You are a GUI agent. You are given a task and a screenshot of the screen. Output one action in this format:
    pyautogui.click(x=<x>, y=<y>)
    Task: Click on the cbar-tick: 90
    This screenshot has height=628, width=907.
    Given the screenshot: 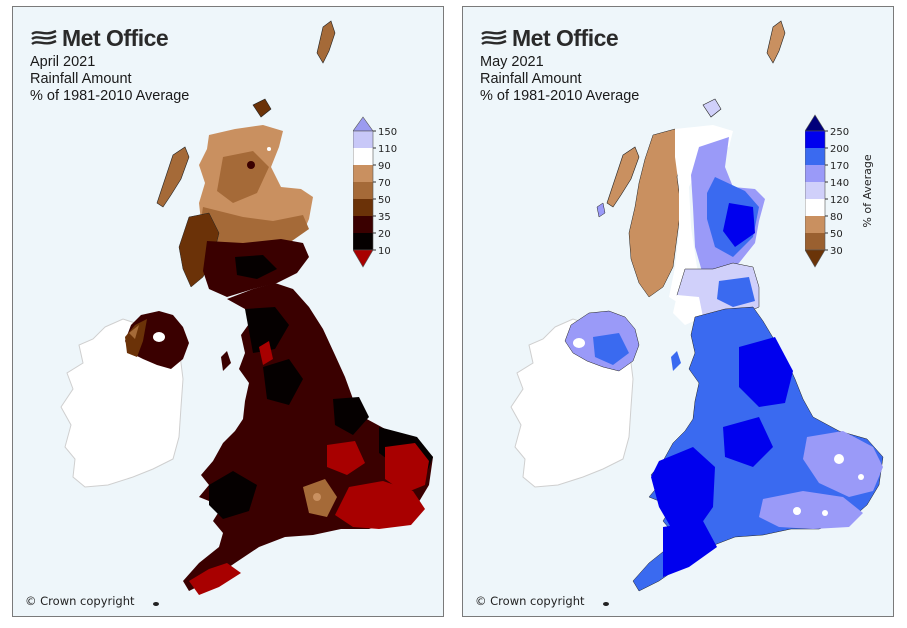 What is the action you would take?
    pyautogui.click(x=384, y=166)
    